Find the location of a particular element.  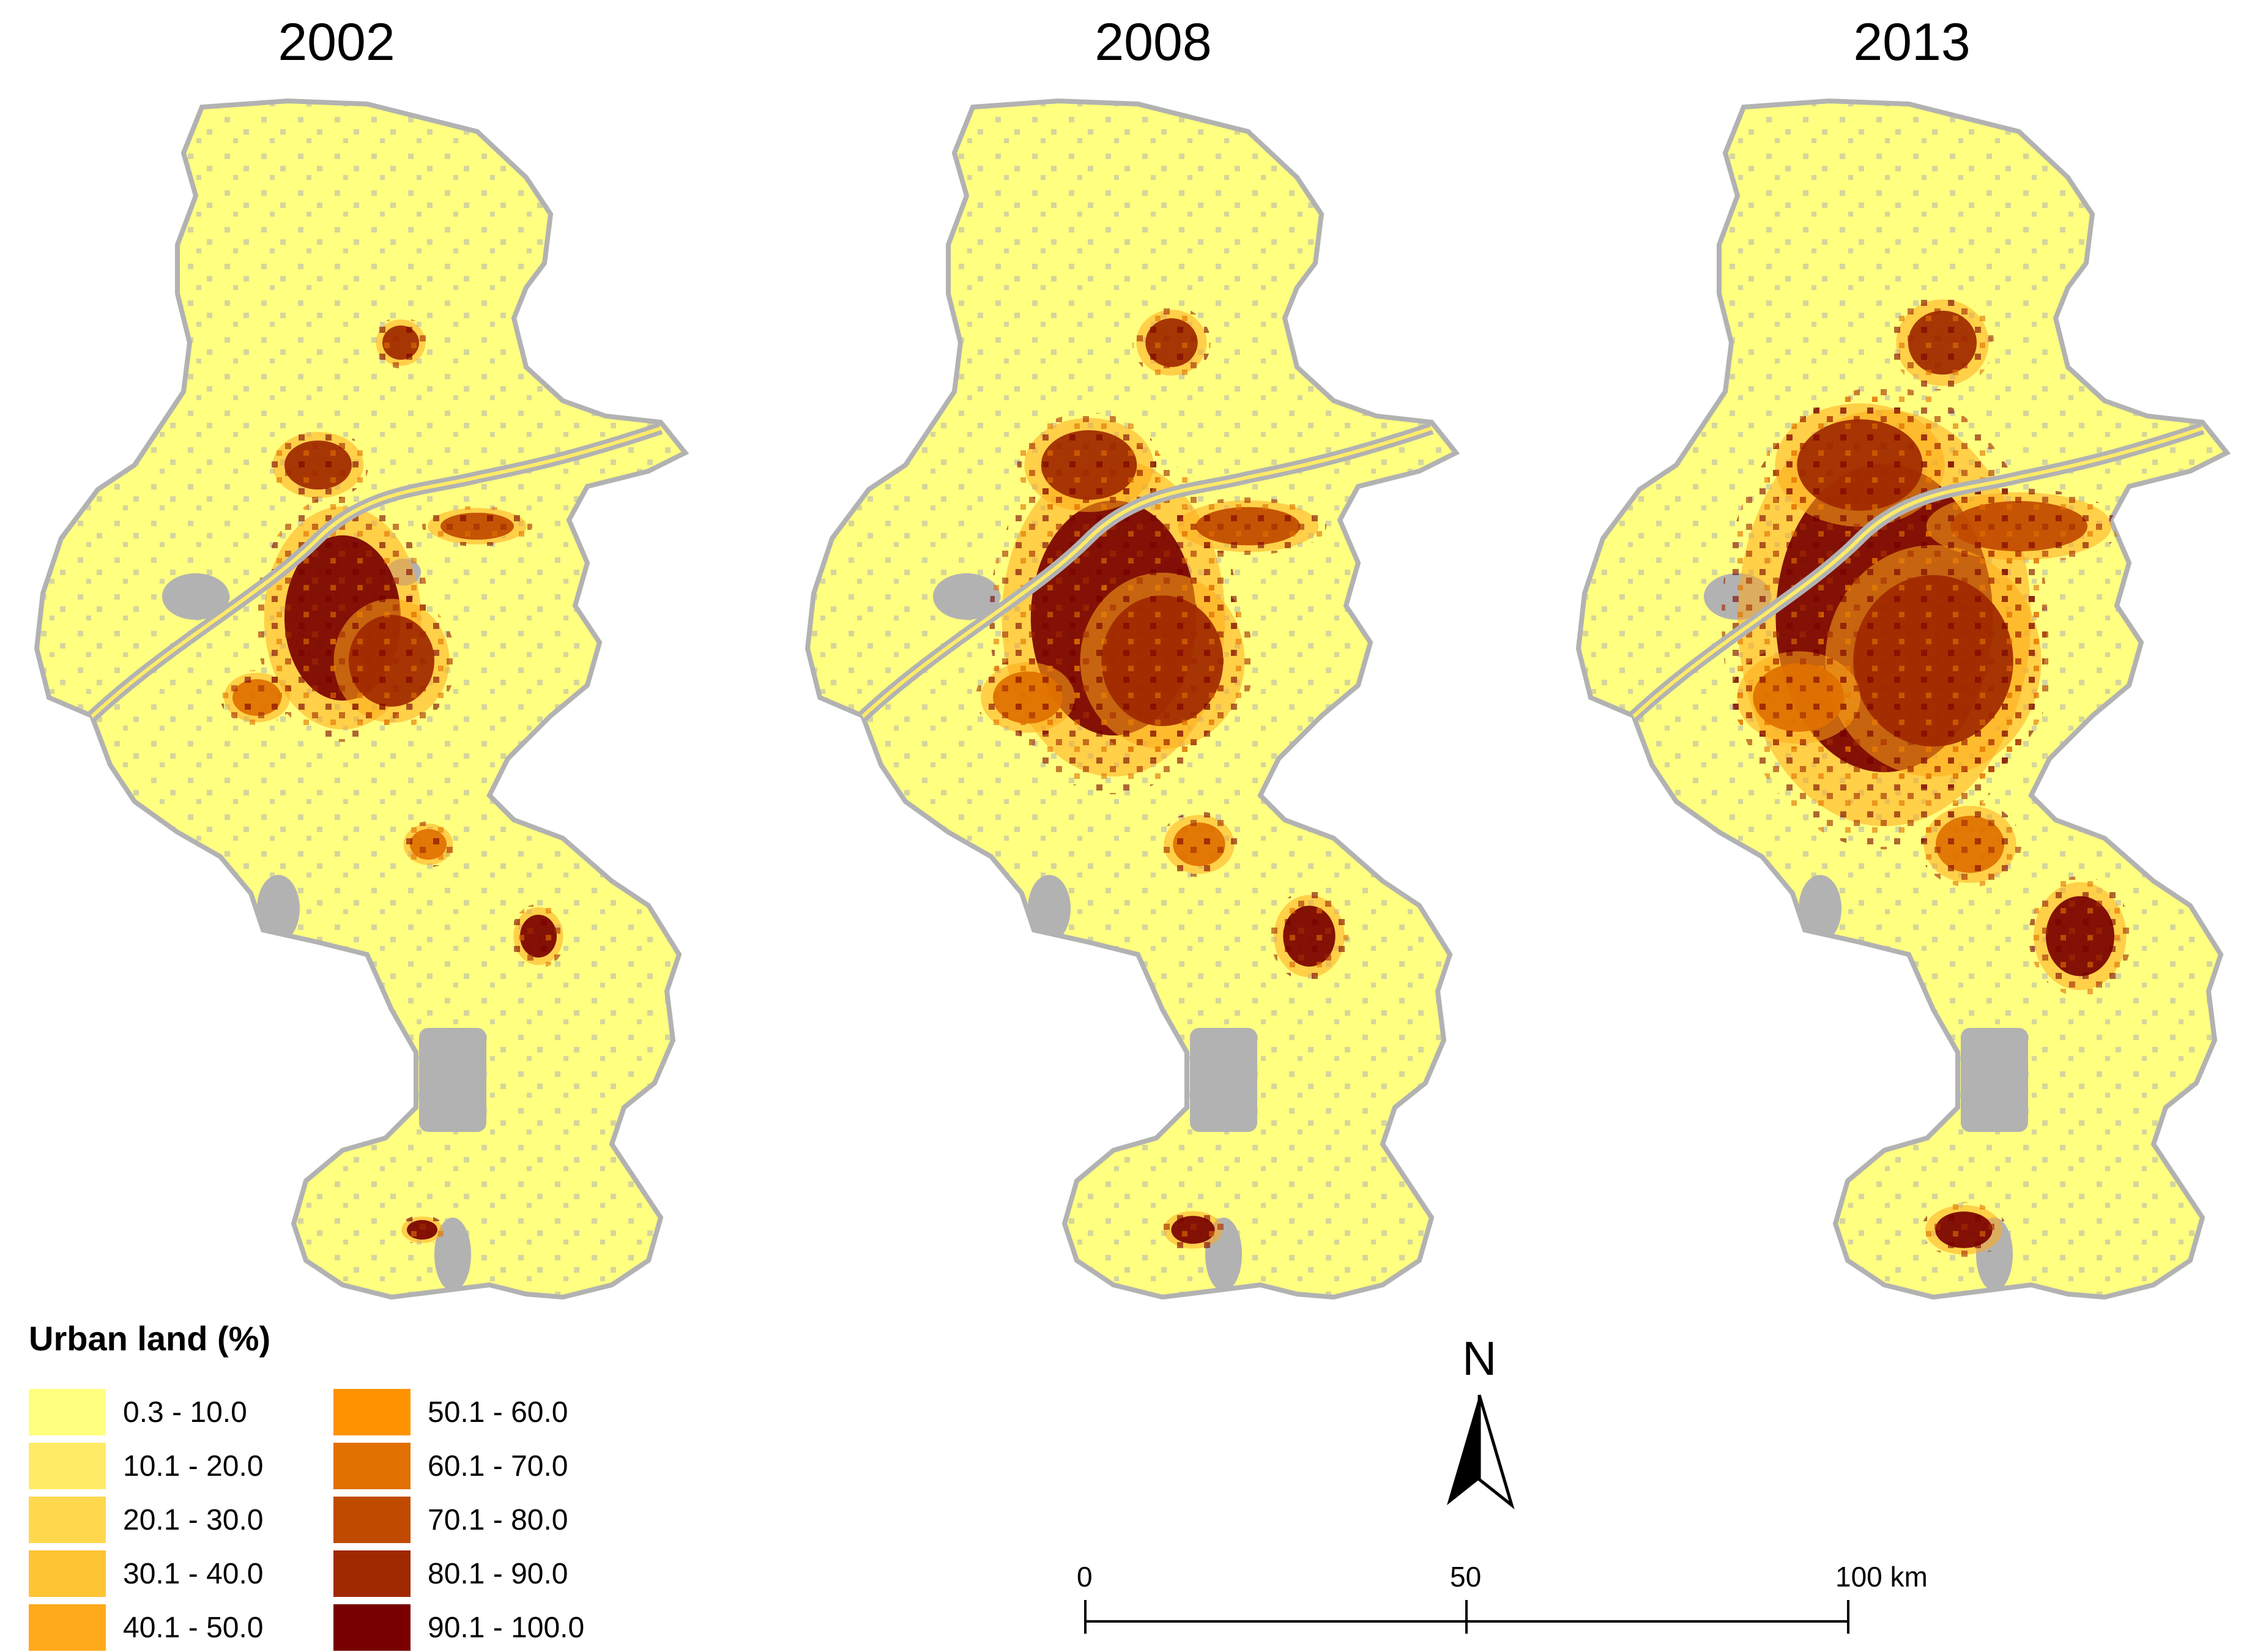

scale-tick-0: 0 is located at coordinates (1085, 1577).